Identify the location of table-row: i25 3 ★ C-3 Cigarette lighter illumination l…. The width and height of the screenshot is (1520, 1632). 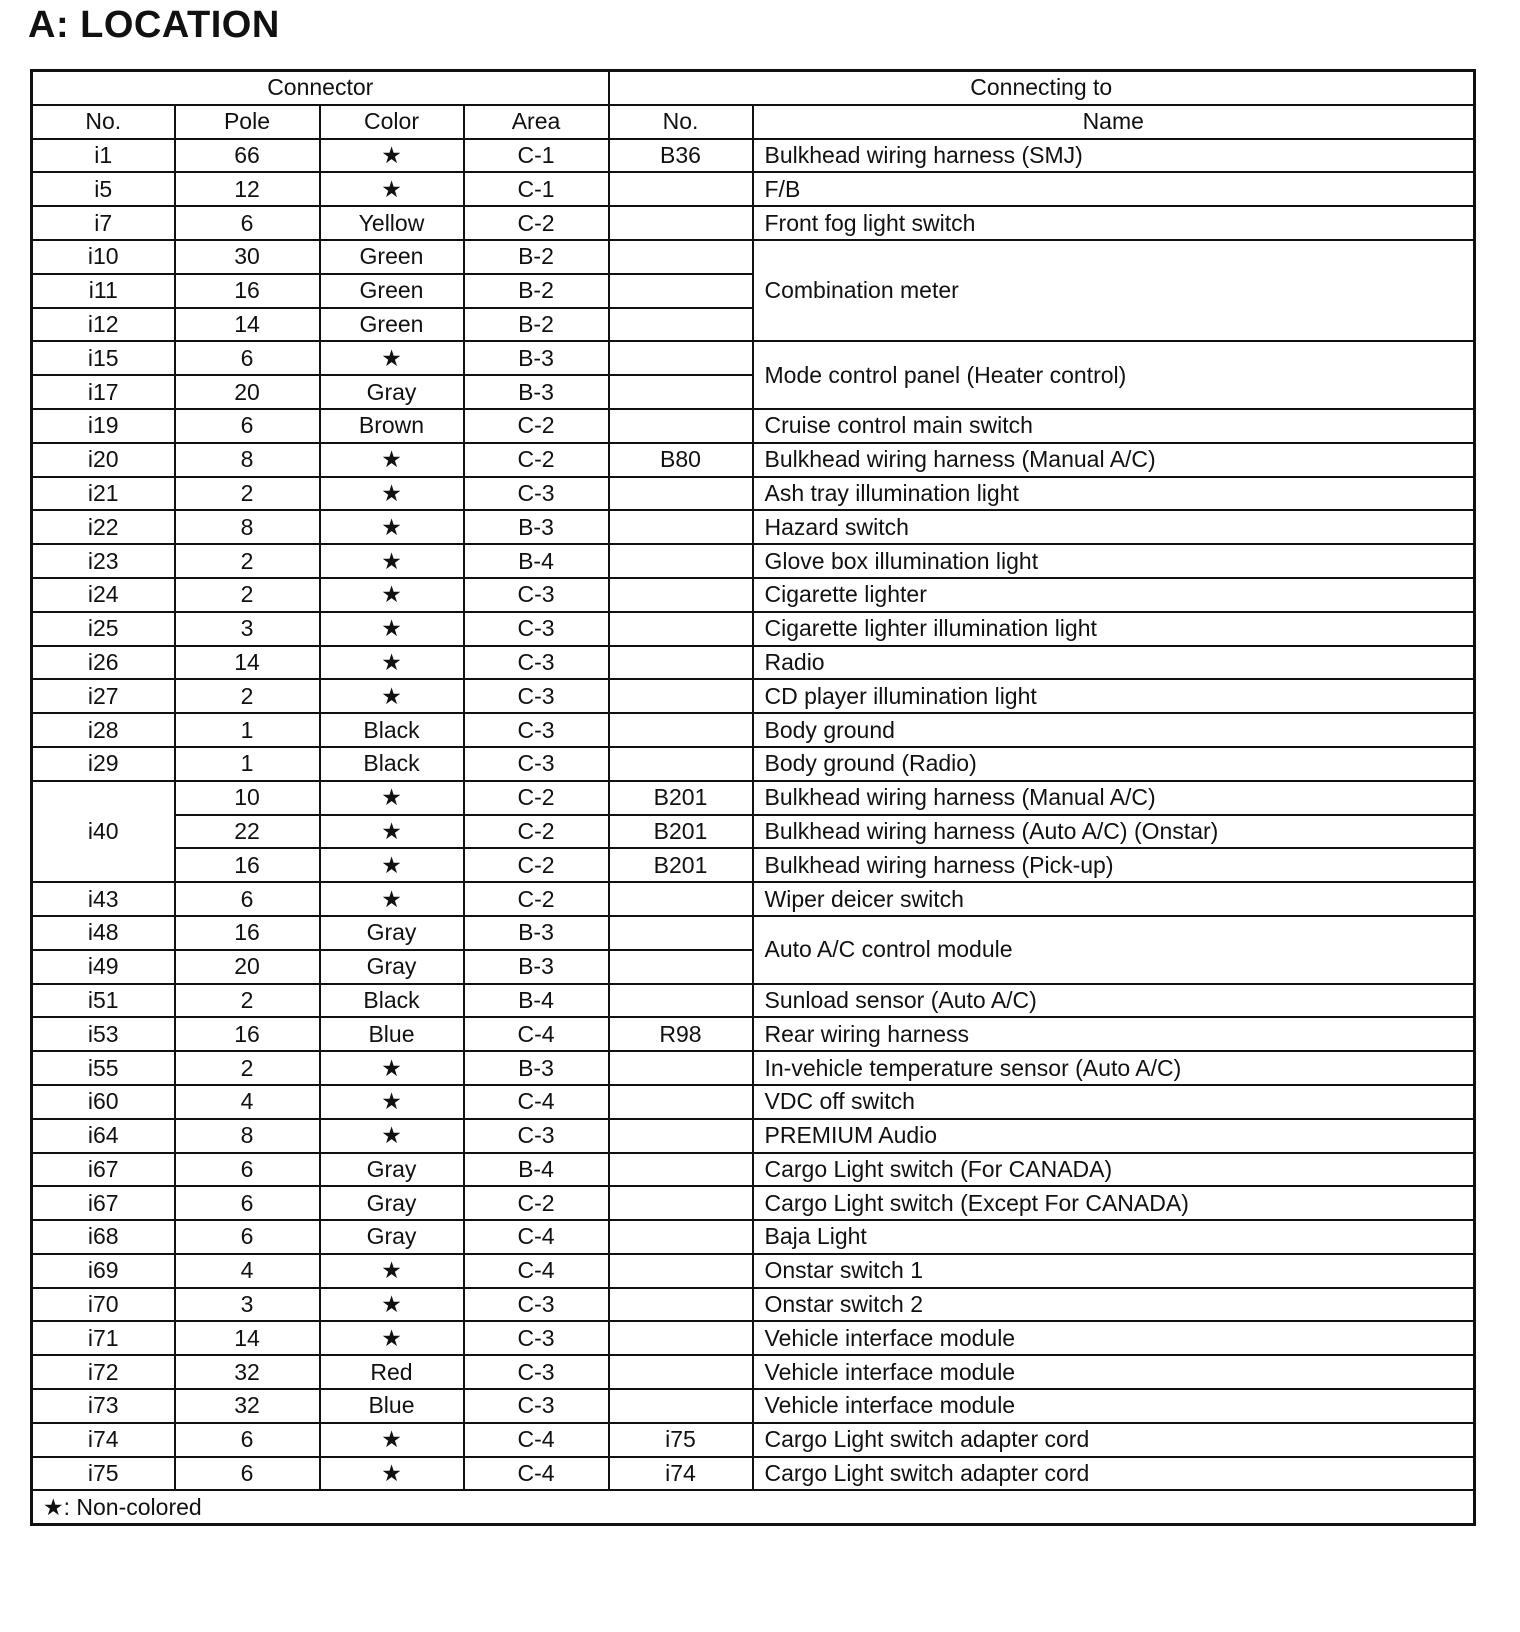
(753, 628).